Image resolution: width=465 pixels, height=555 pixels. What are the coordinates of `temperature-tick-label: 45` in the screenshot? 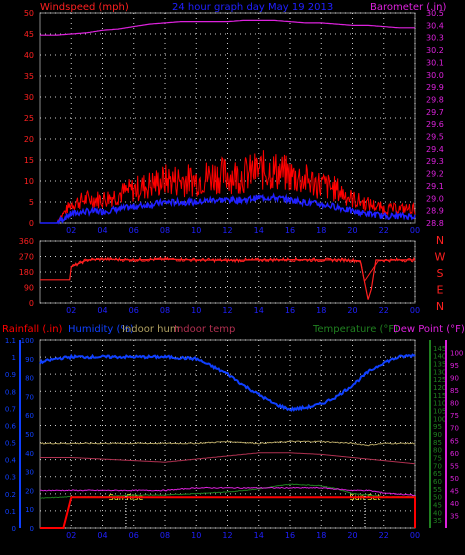 It's located at (437, 506).